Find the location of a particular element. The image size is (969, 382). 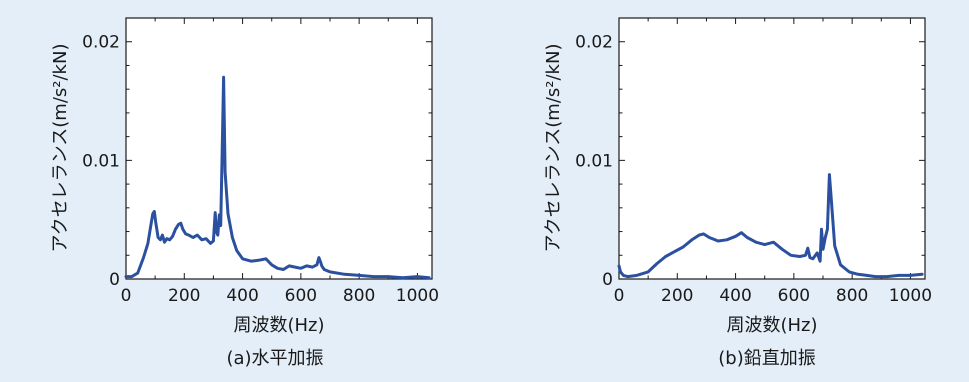

chart-caption: (b)鉛直加振 is located at coordinates (766, 358).